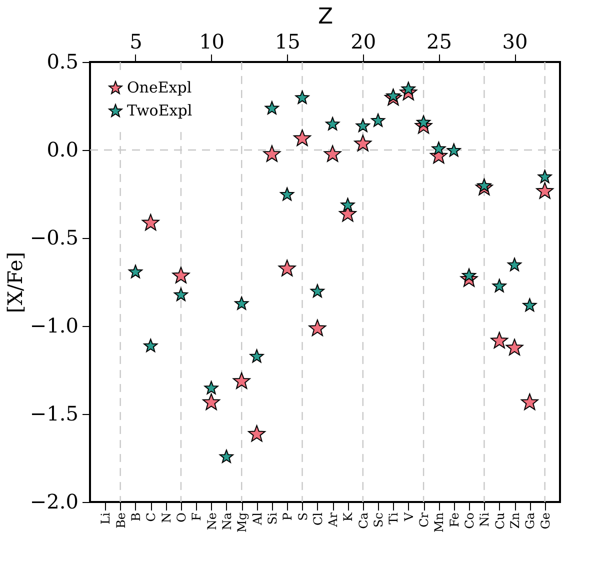  I want to click on y-tick-label: 0.0, so click(62, 150).